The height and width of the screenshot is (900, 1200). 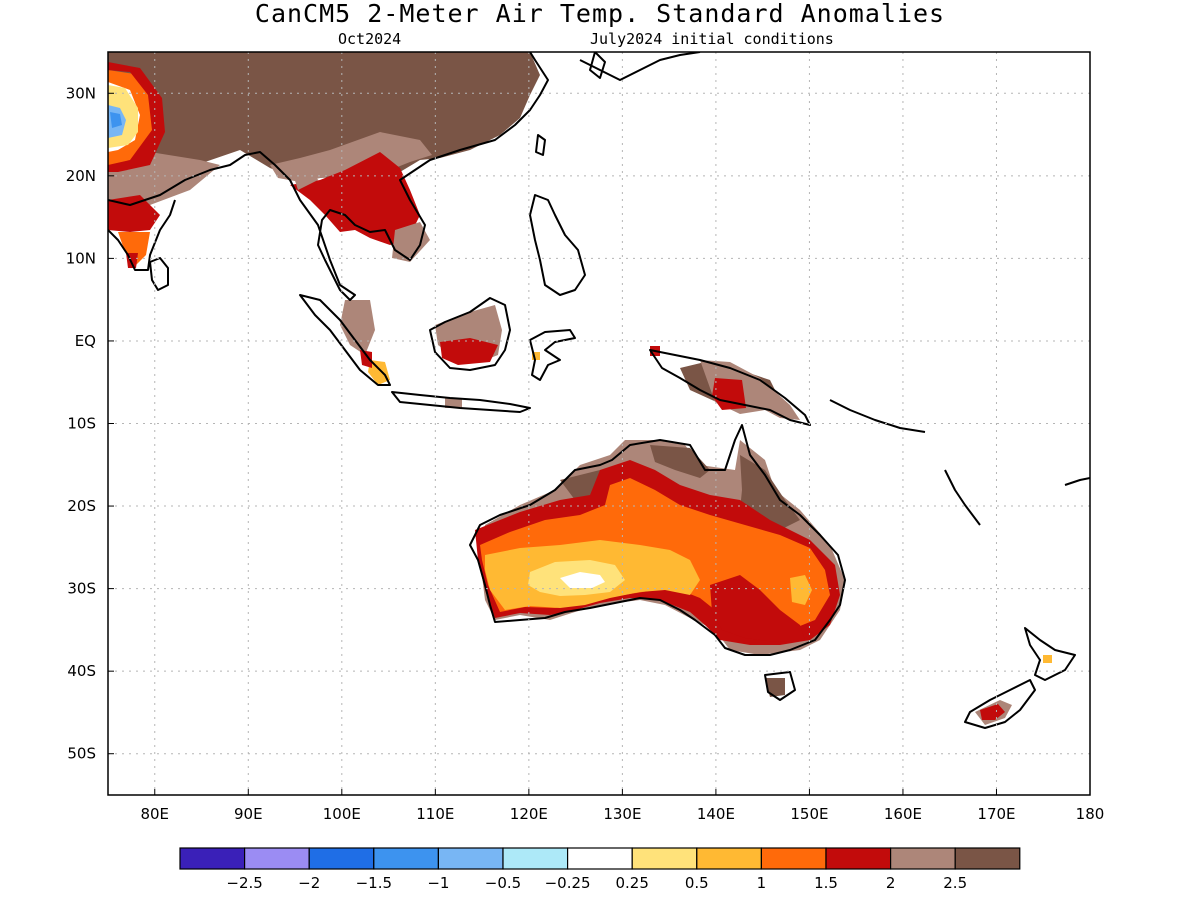 I want to click on lon-tick-label: 110E, so click(x=435, y=814).